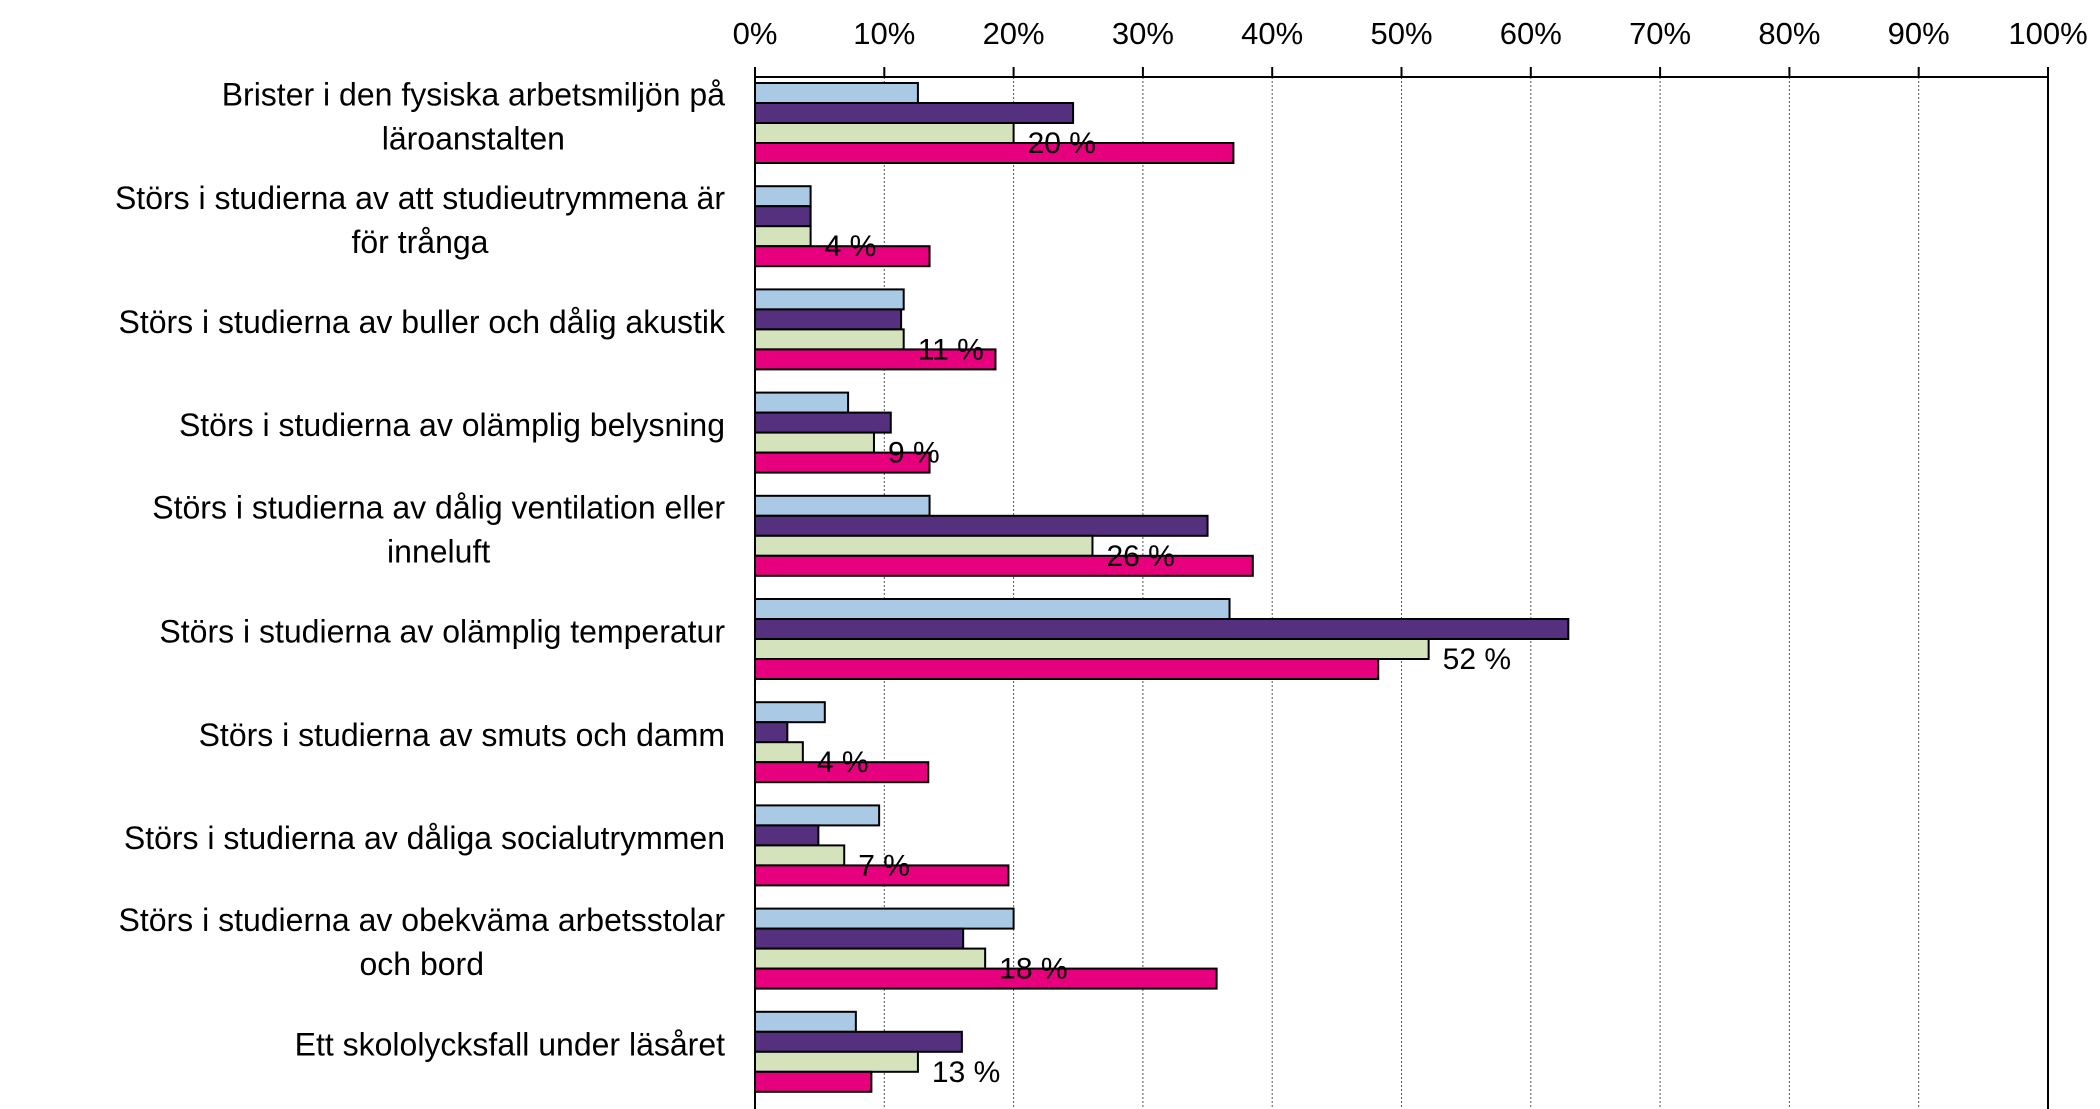  What do you see at coordinates (2047, 33) in the screenshot?
I see `tick-label: 100%` at bounding box center [2047, 33].